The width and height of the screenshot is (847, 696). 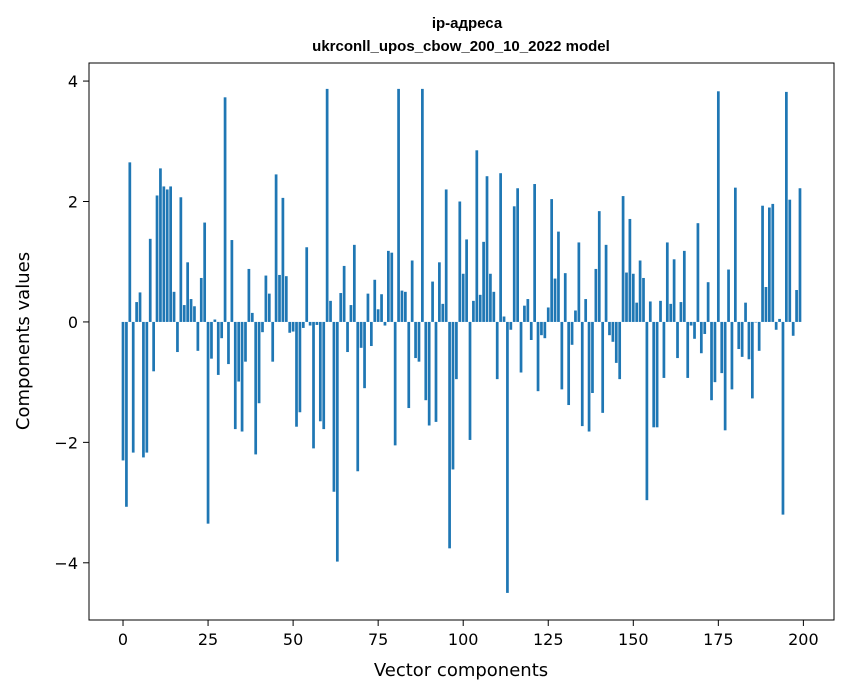 What do you see at coordinates (463, 639) in the screenshot?
I see `x-tick-label: 100` at bounding box center [463, 639].